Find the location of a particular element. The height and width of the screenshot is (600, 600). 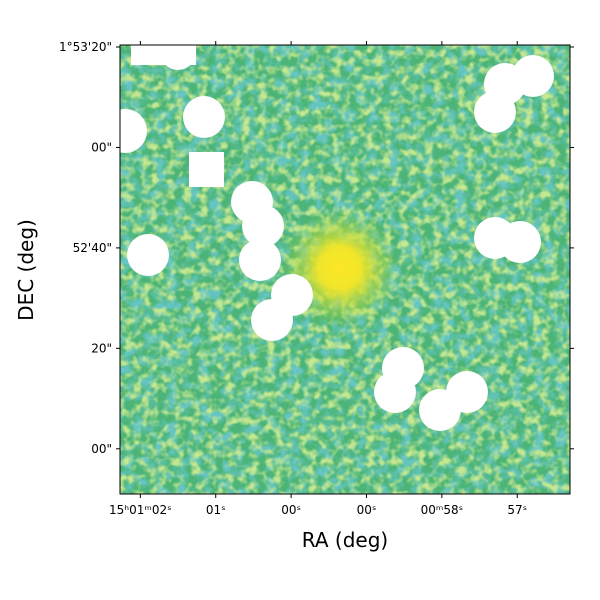

y-tick-label: 20" is located at coordinates (101, 348).